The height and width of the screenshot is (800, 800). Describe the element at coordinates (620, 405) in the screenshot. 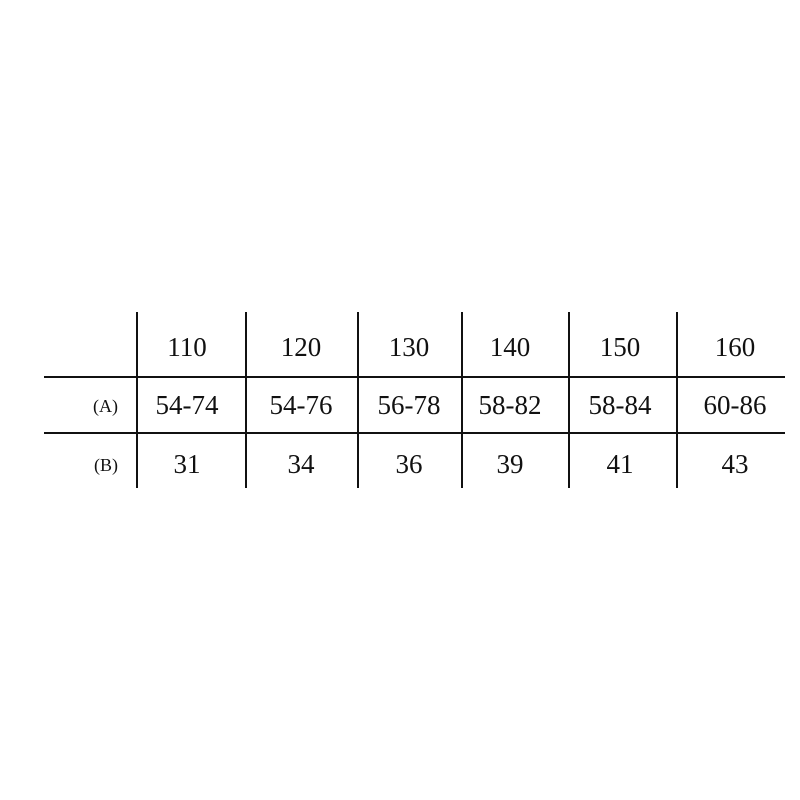

I see `table-cell: 58-84` at that location.